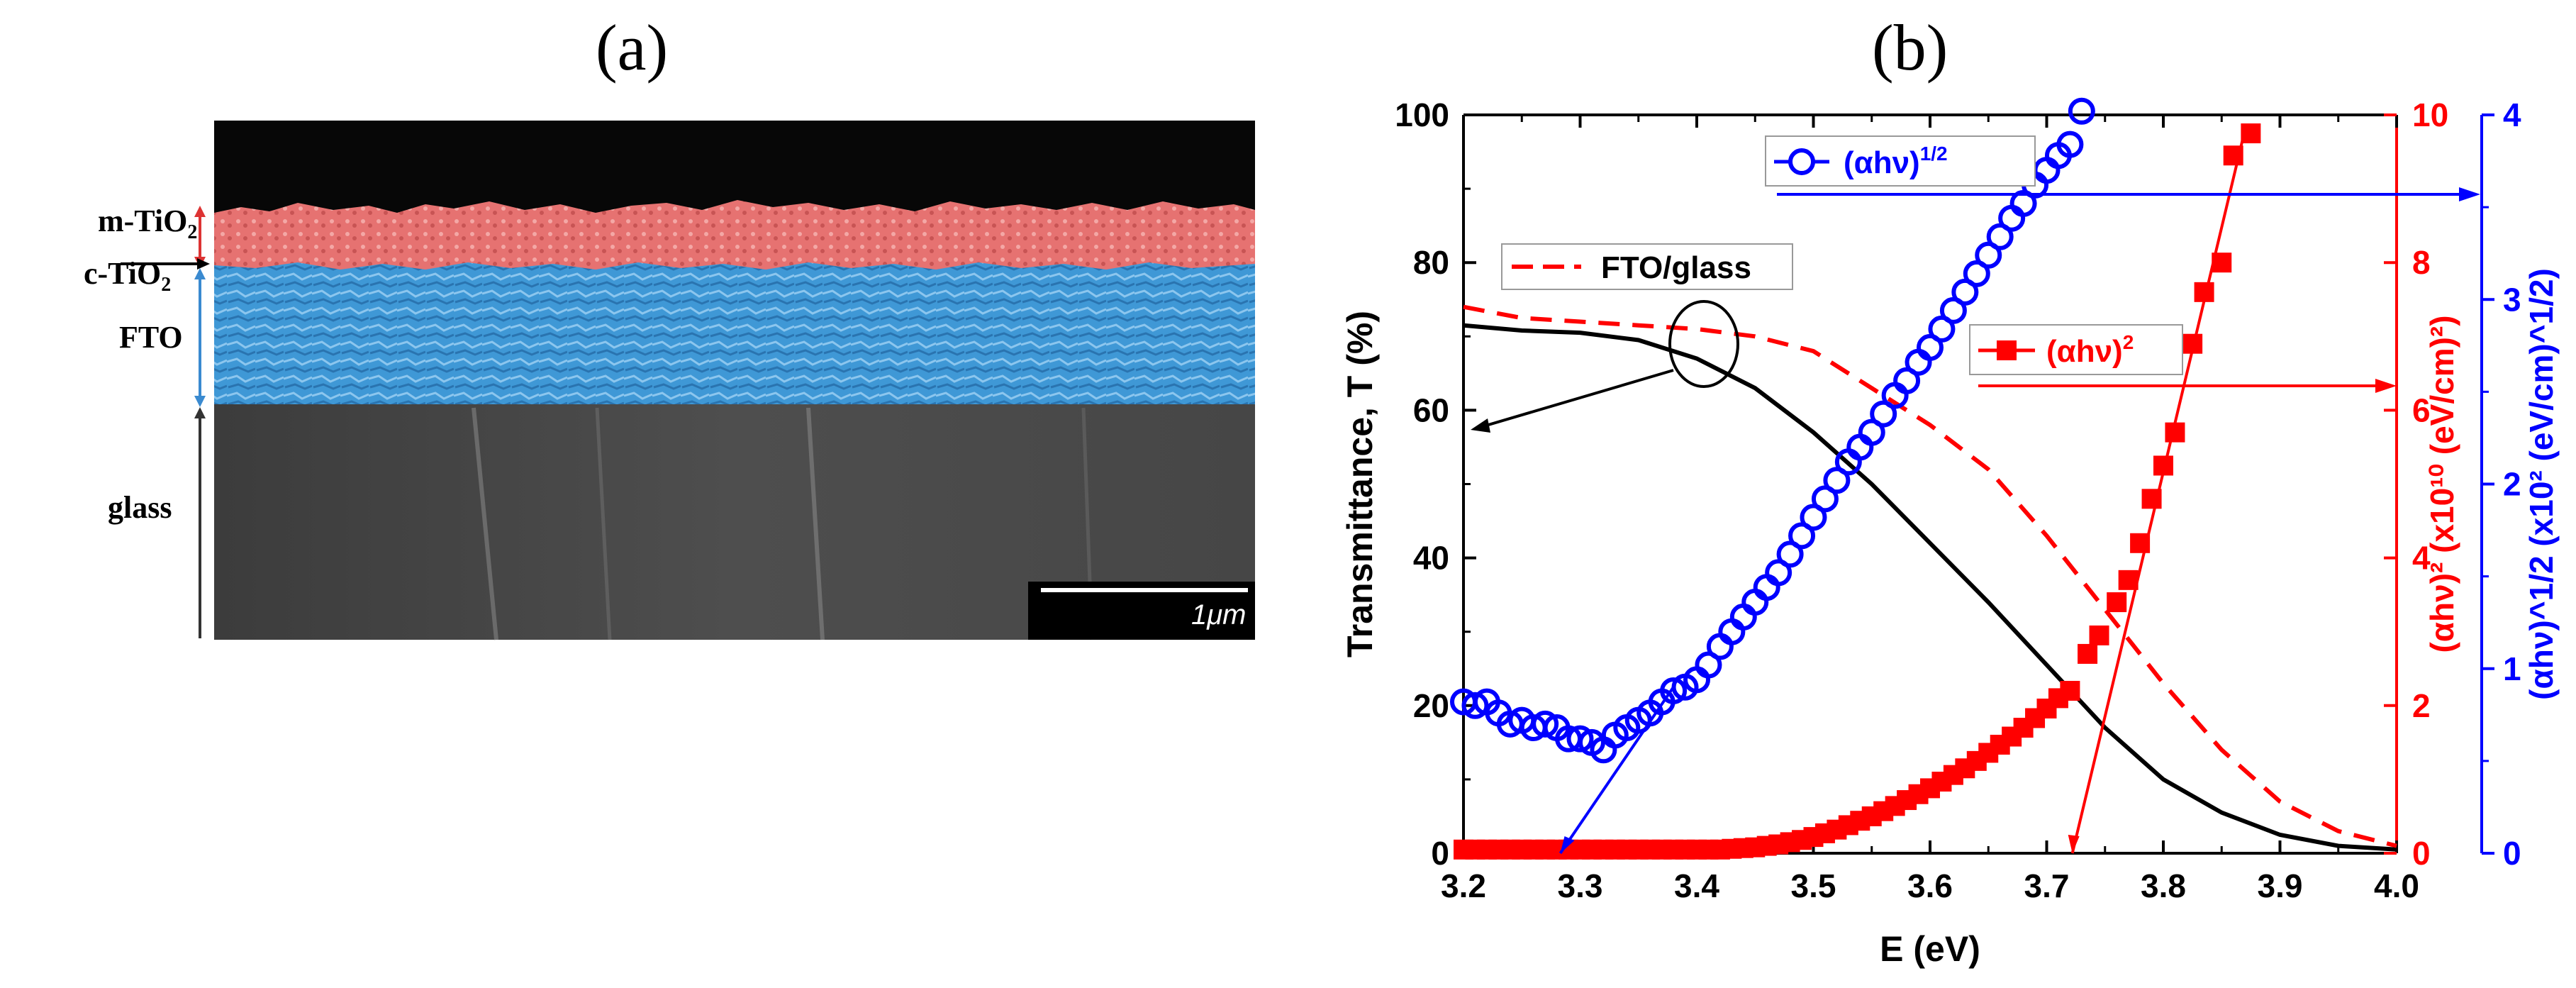 The image size is (2576, 988). I want to click on y-left-tick-label: 100, so click(1422, 114).